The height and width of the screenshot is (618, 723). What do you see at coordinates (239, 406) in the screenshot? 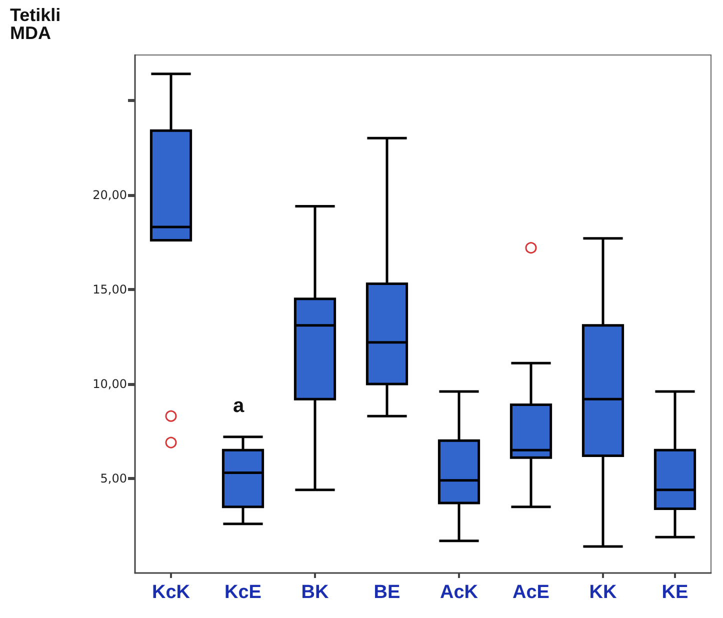
I see `annotation: a` at bounding box center [239, 406].